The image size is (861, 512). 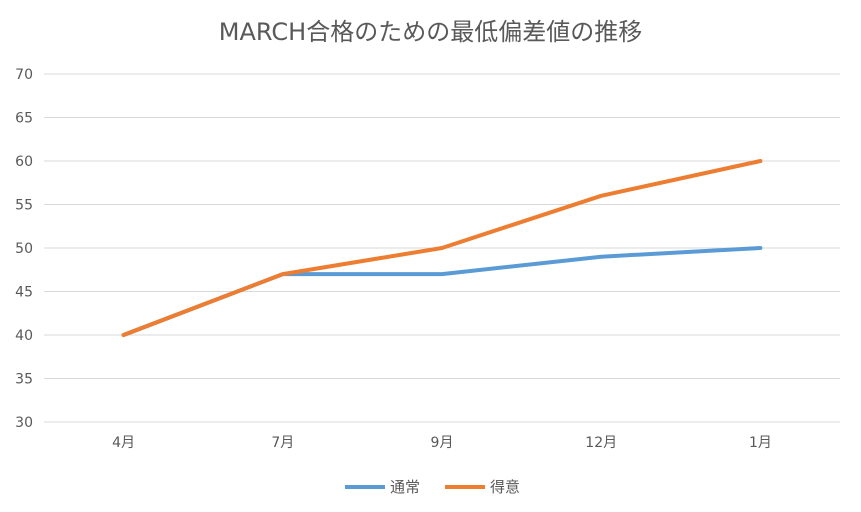 I want to click on legend-label-0: 通常, so click(x=405, y=487).